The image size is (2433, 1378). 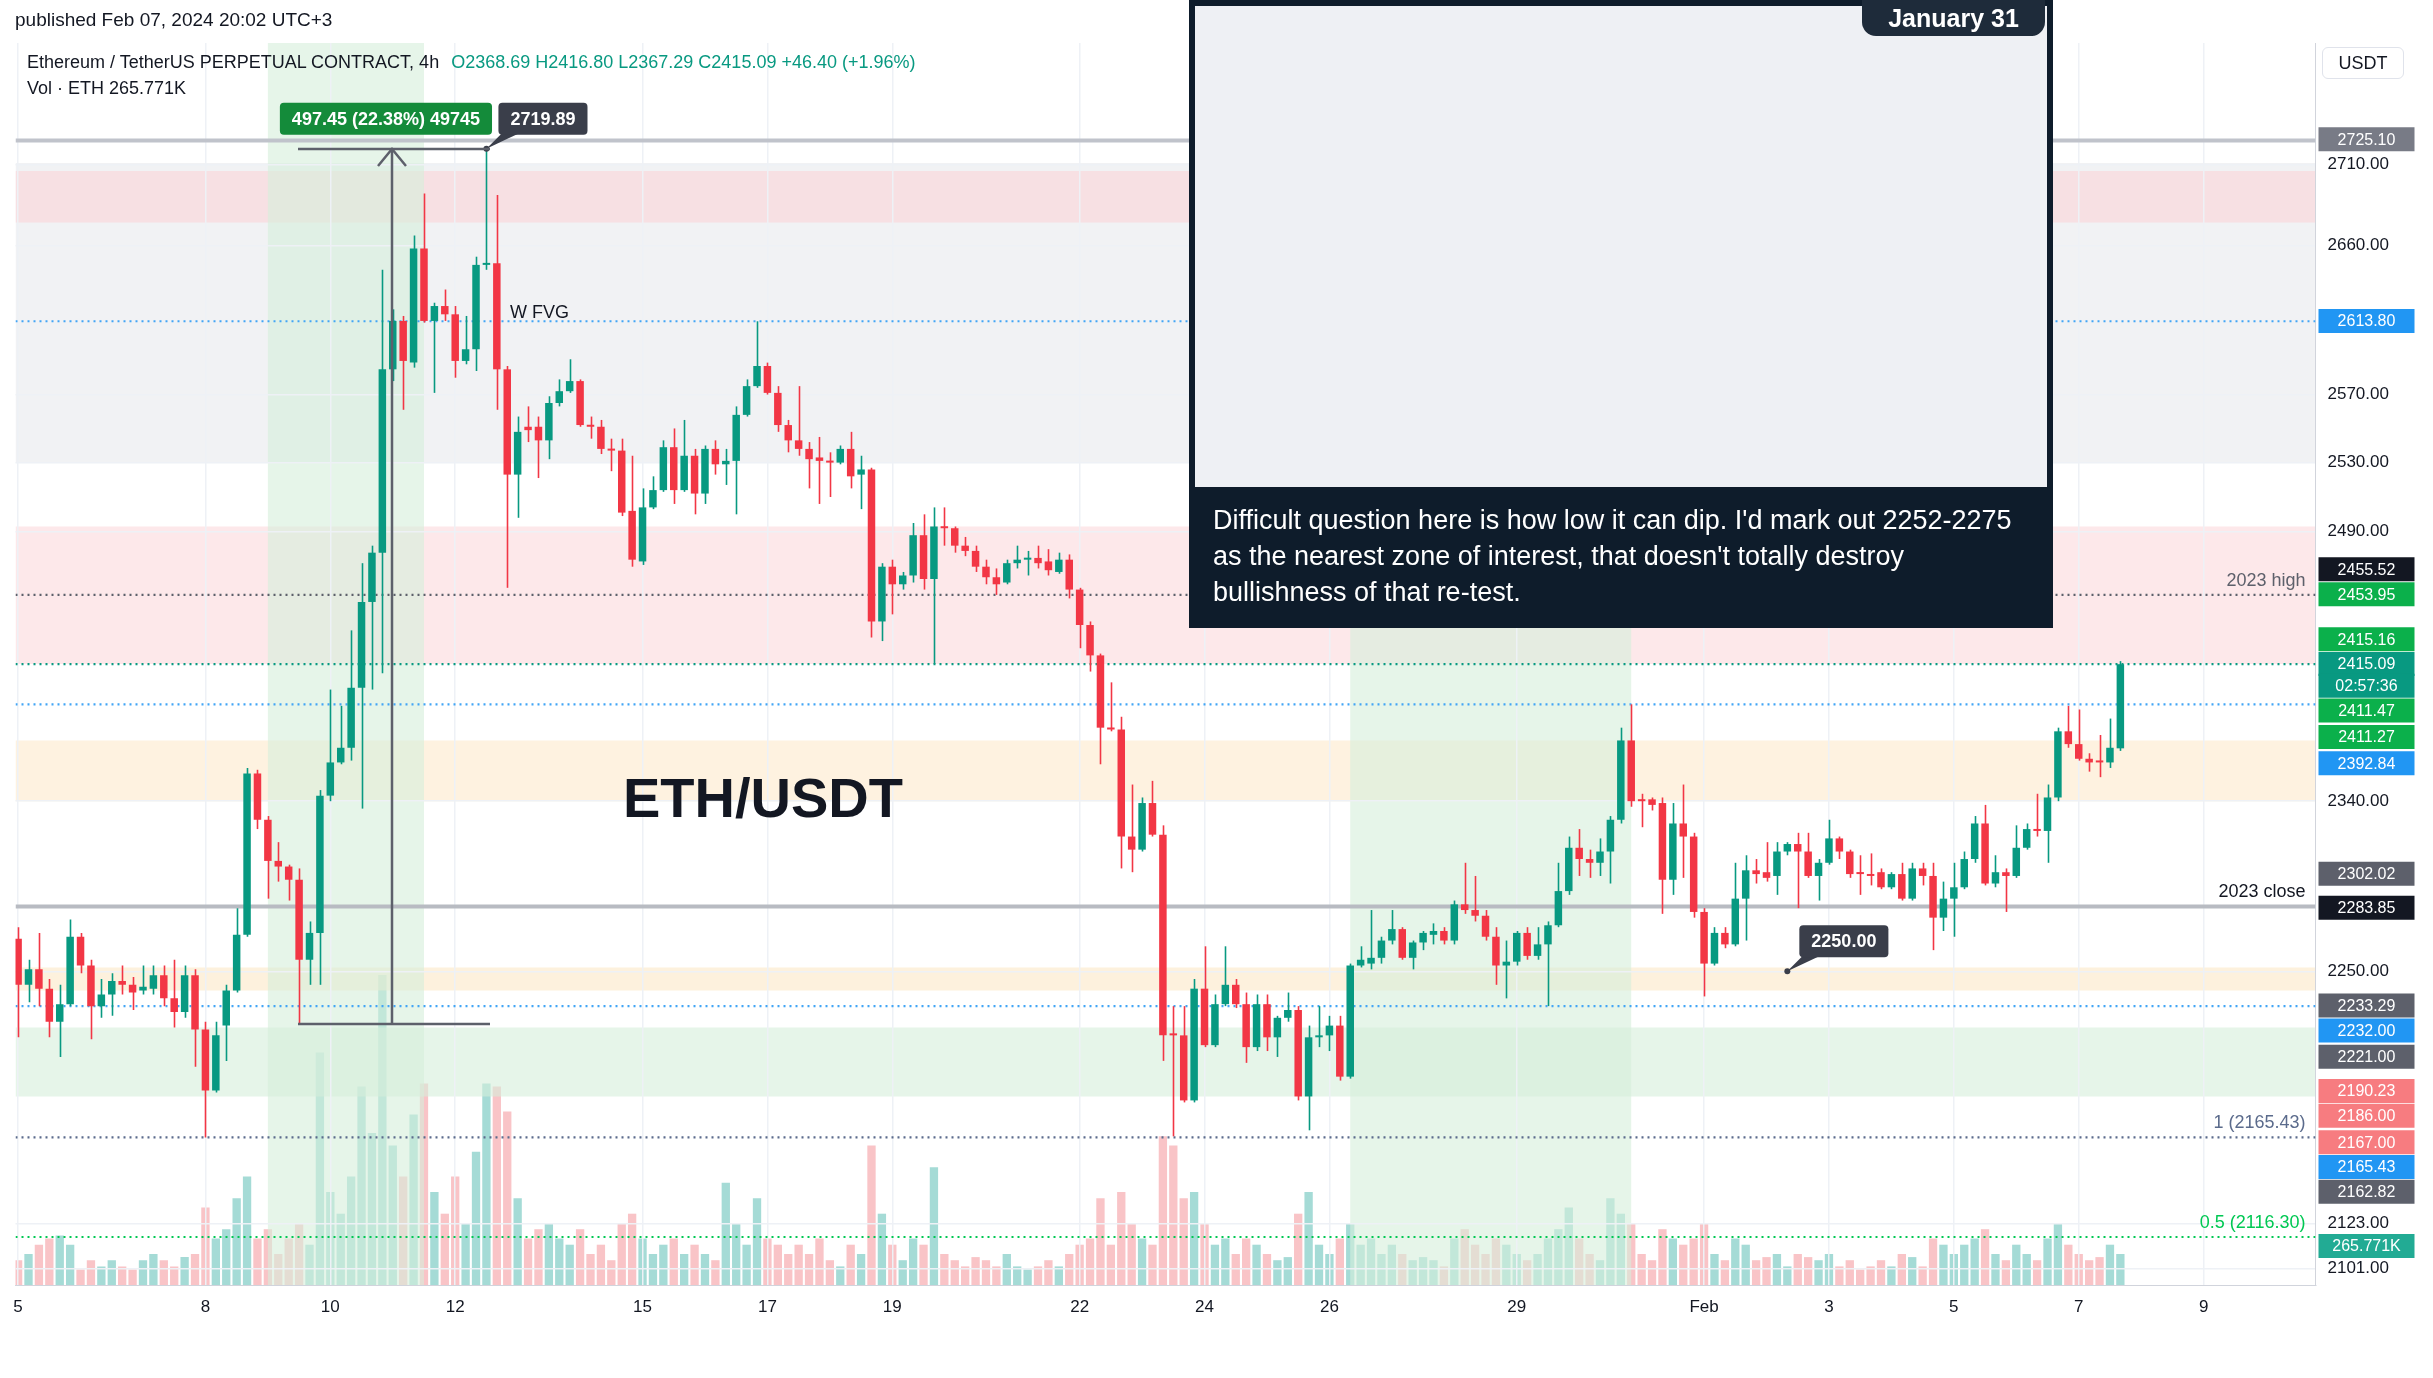 I want to click on x-tick-label: 3, so click(x=1829, y=1306).